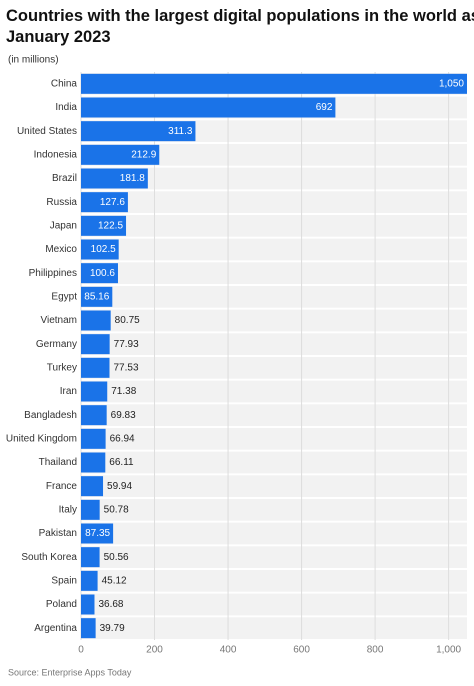  Describe the element at coordinates (62, 486) in the screenshot. I see `y-tick-label: France` at that location.